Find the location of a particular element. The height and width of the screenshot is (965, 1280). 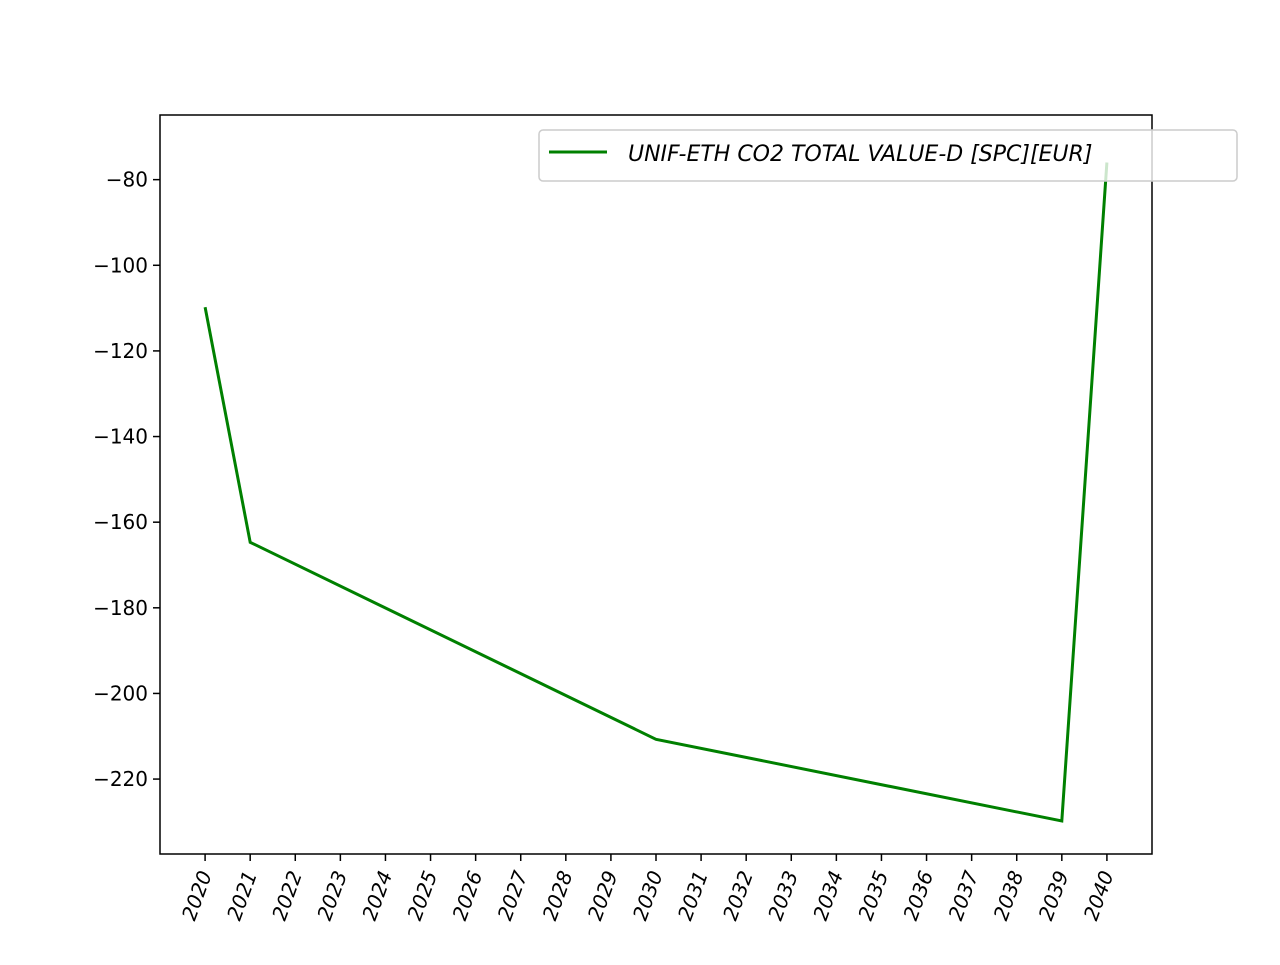

y-tick-label: −140 is located at coordinates (120, 437).